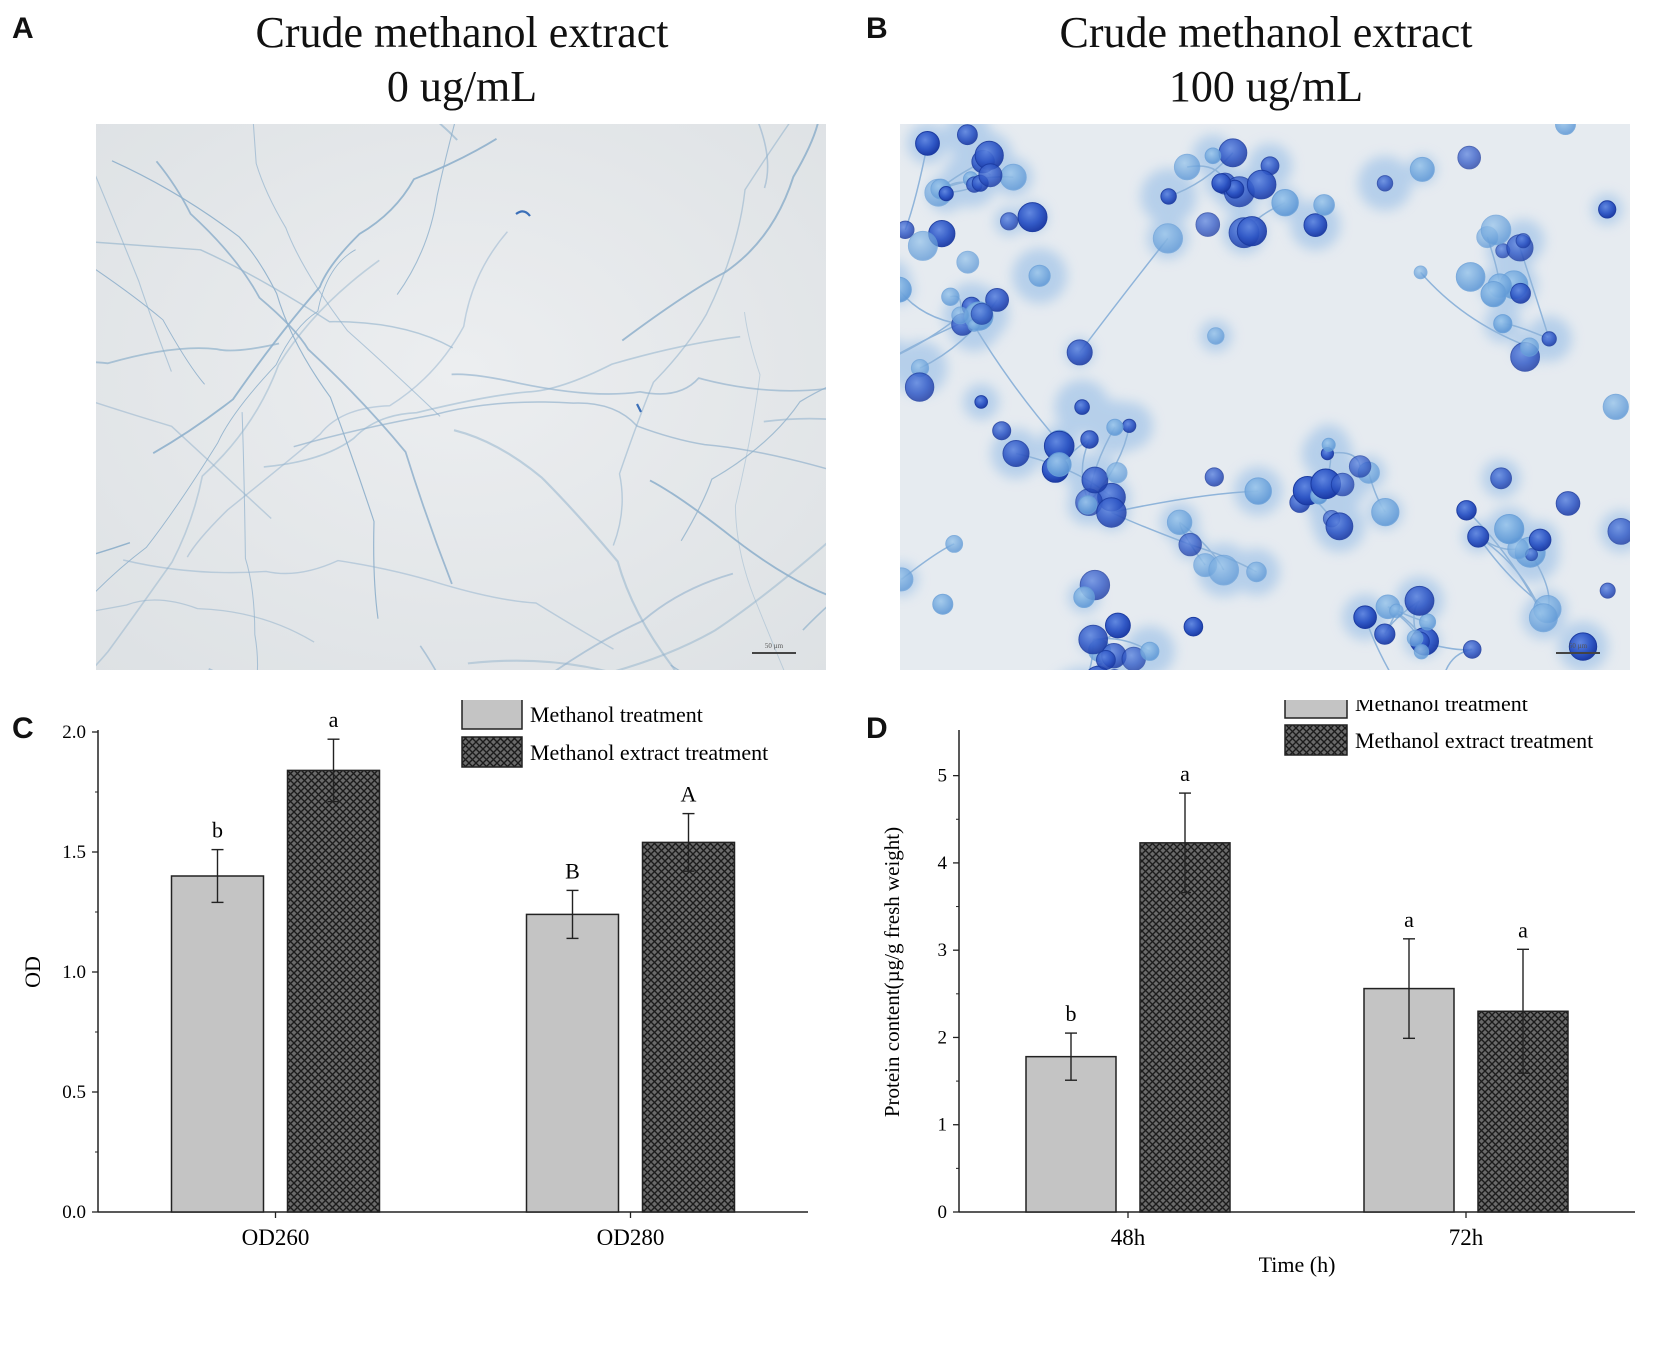  What do you see at coordinates (572, 870) in the screenshot?
I see `significance-letter: B` at bounding box center [572, 870].